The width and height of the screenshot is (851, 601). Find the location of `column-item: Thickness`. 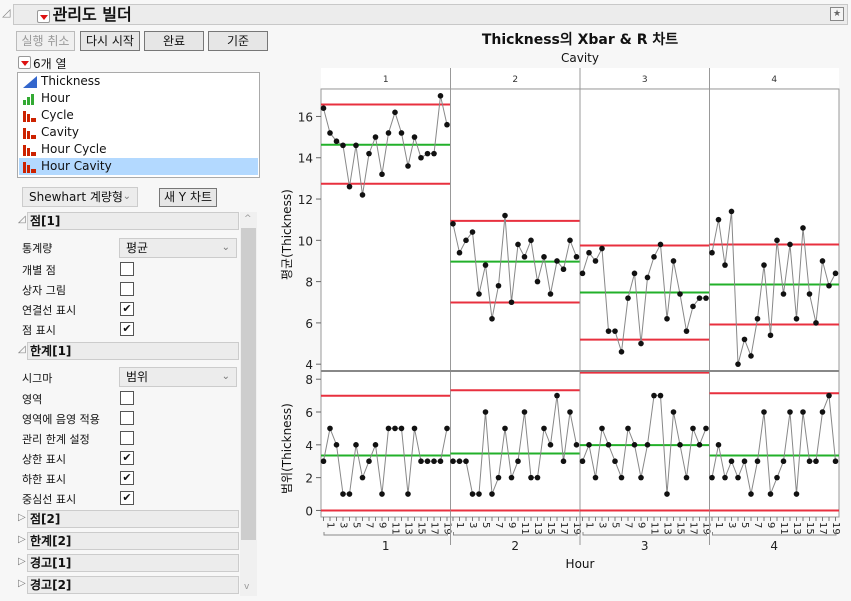

column-item: Thickness is located at coordinates (138, 81).